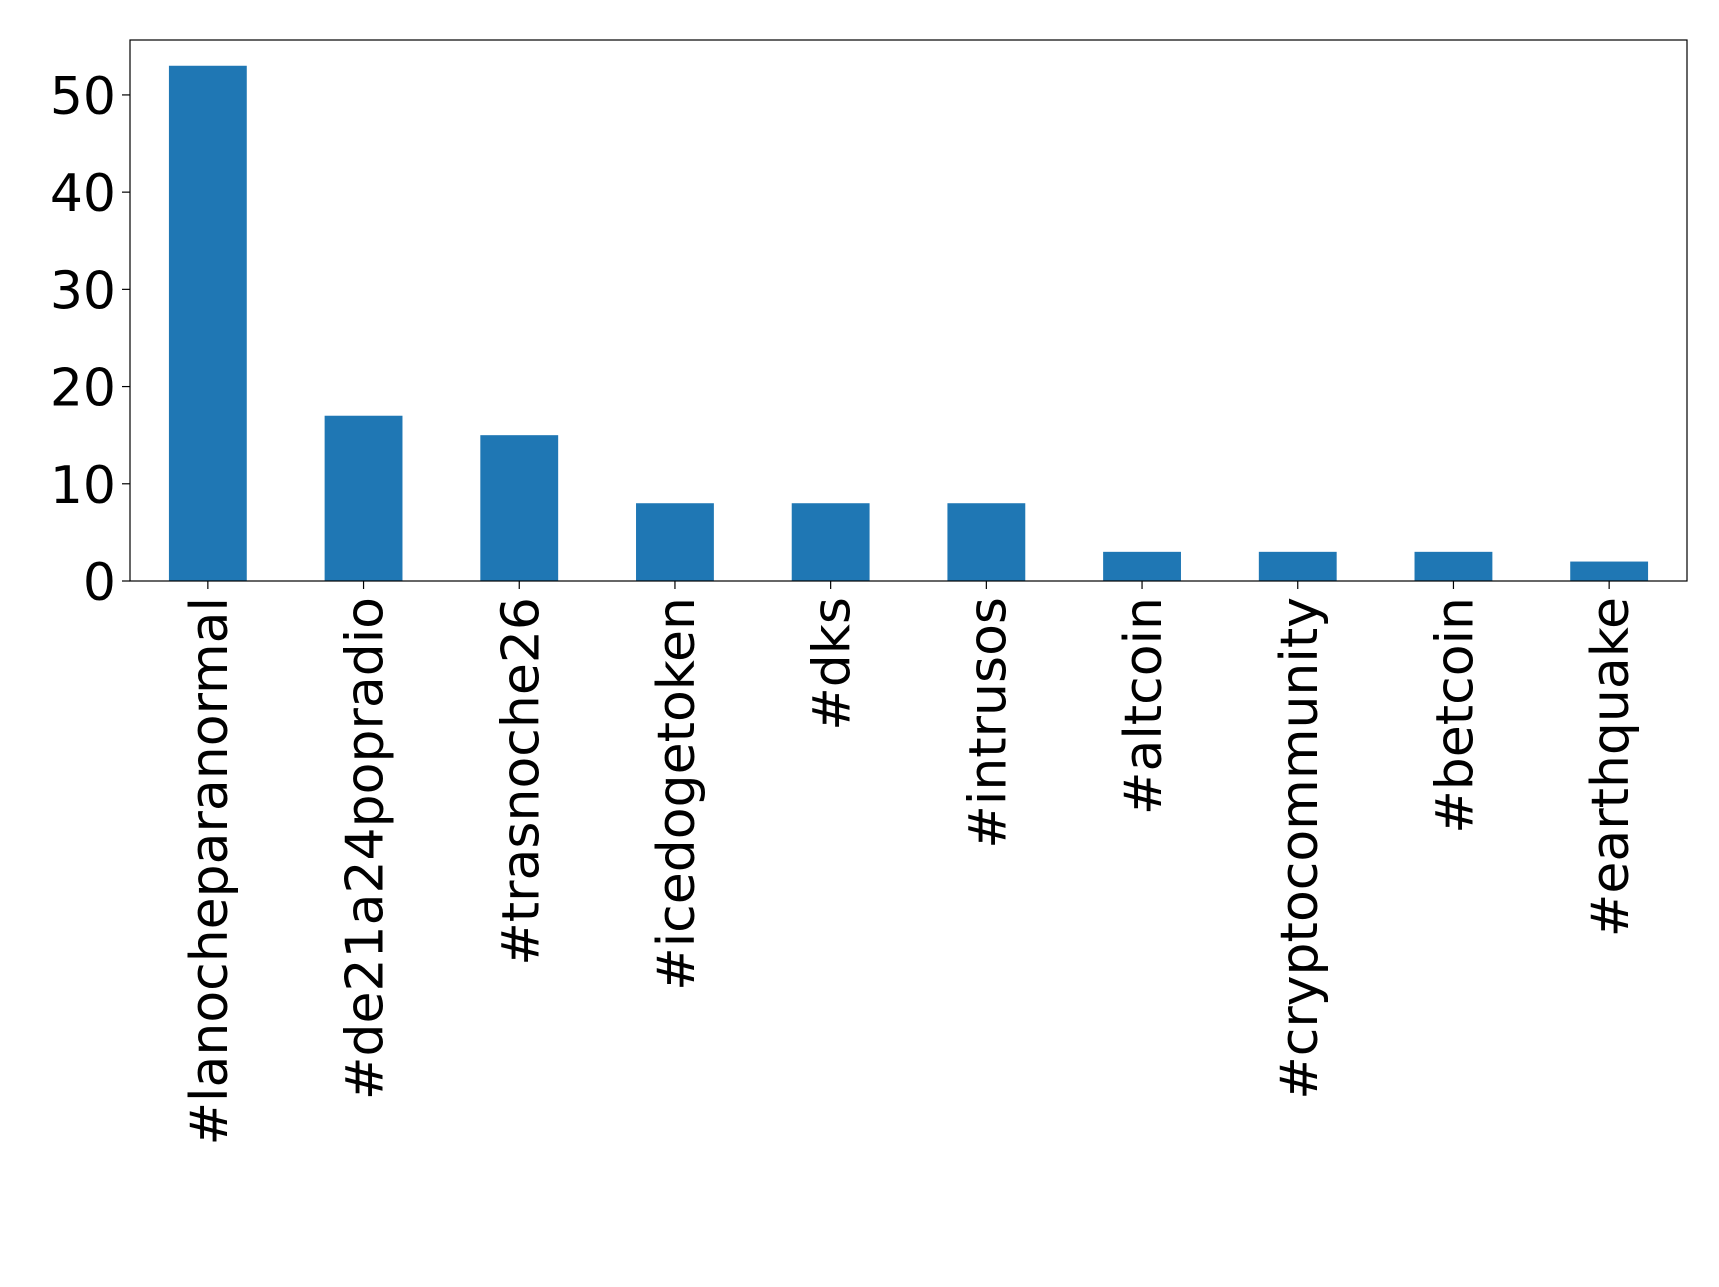  I want to click on y-tick-label: 20, so click(83, 389).